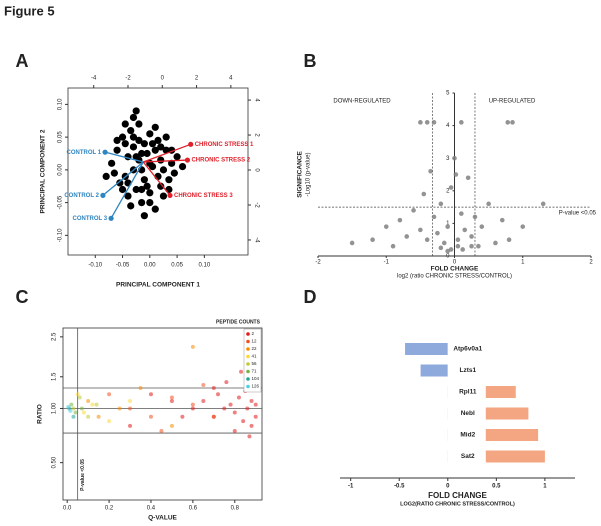  What do you see at coordinates (231, 79) in the screenshot?
I see `x2-tick-label: 4` at bounding box center [231, 79].